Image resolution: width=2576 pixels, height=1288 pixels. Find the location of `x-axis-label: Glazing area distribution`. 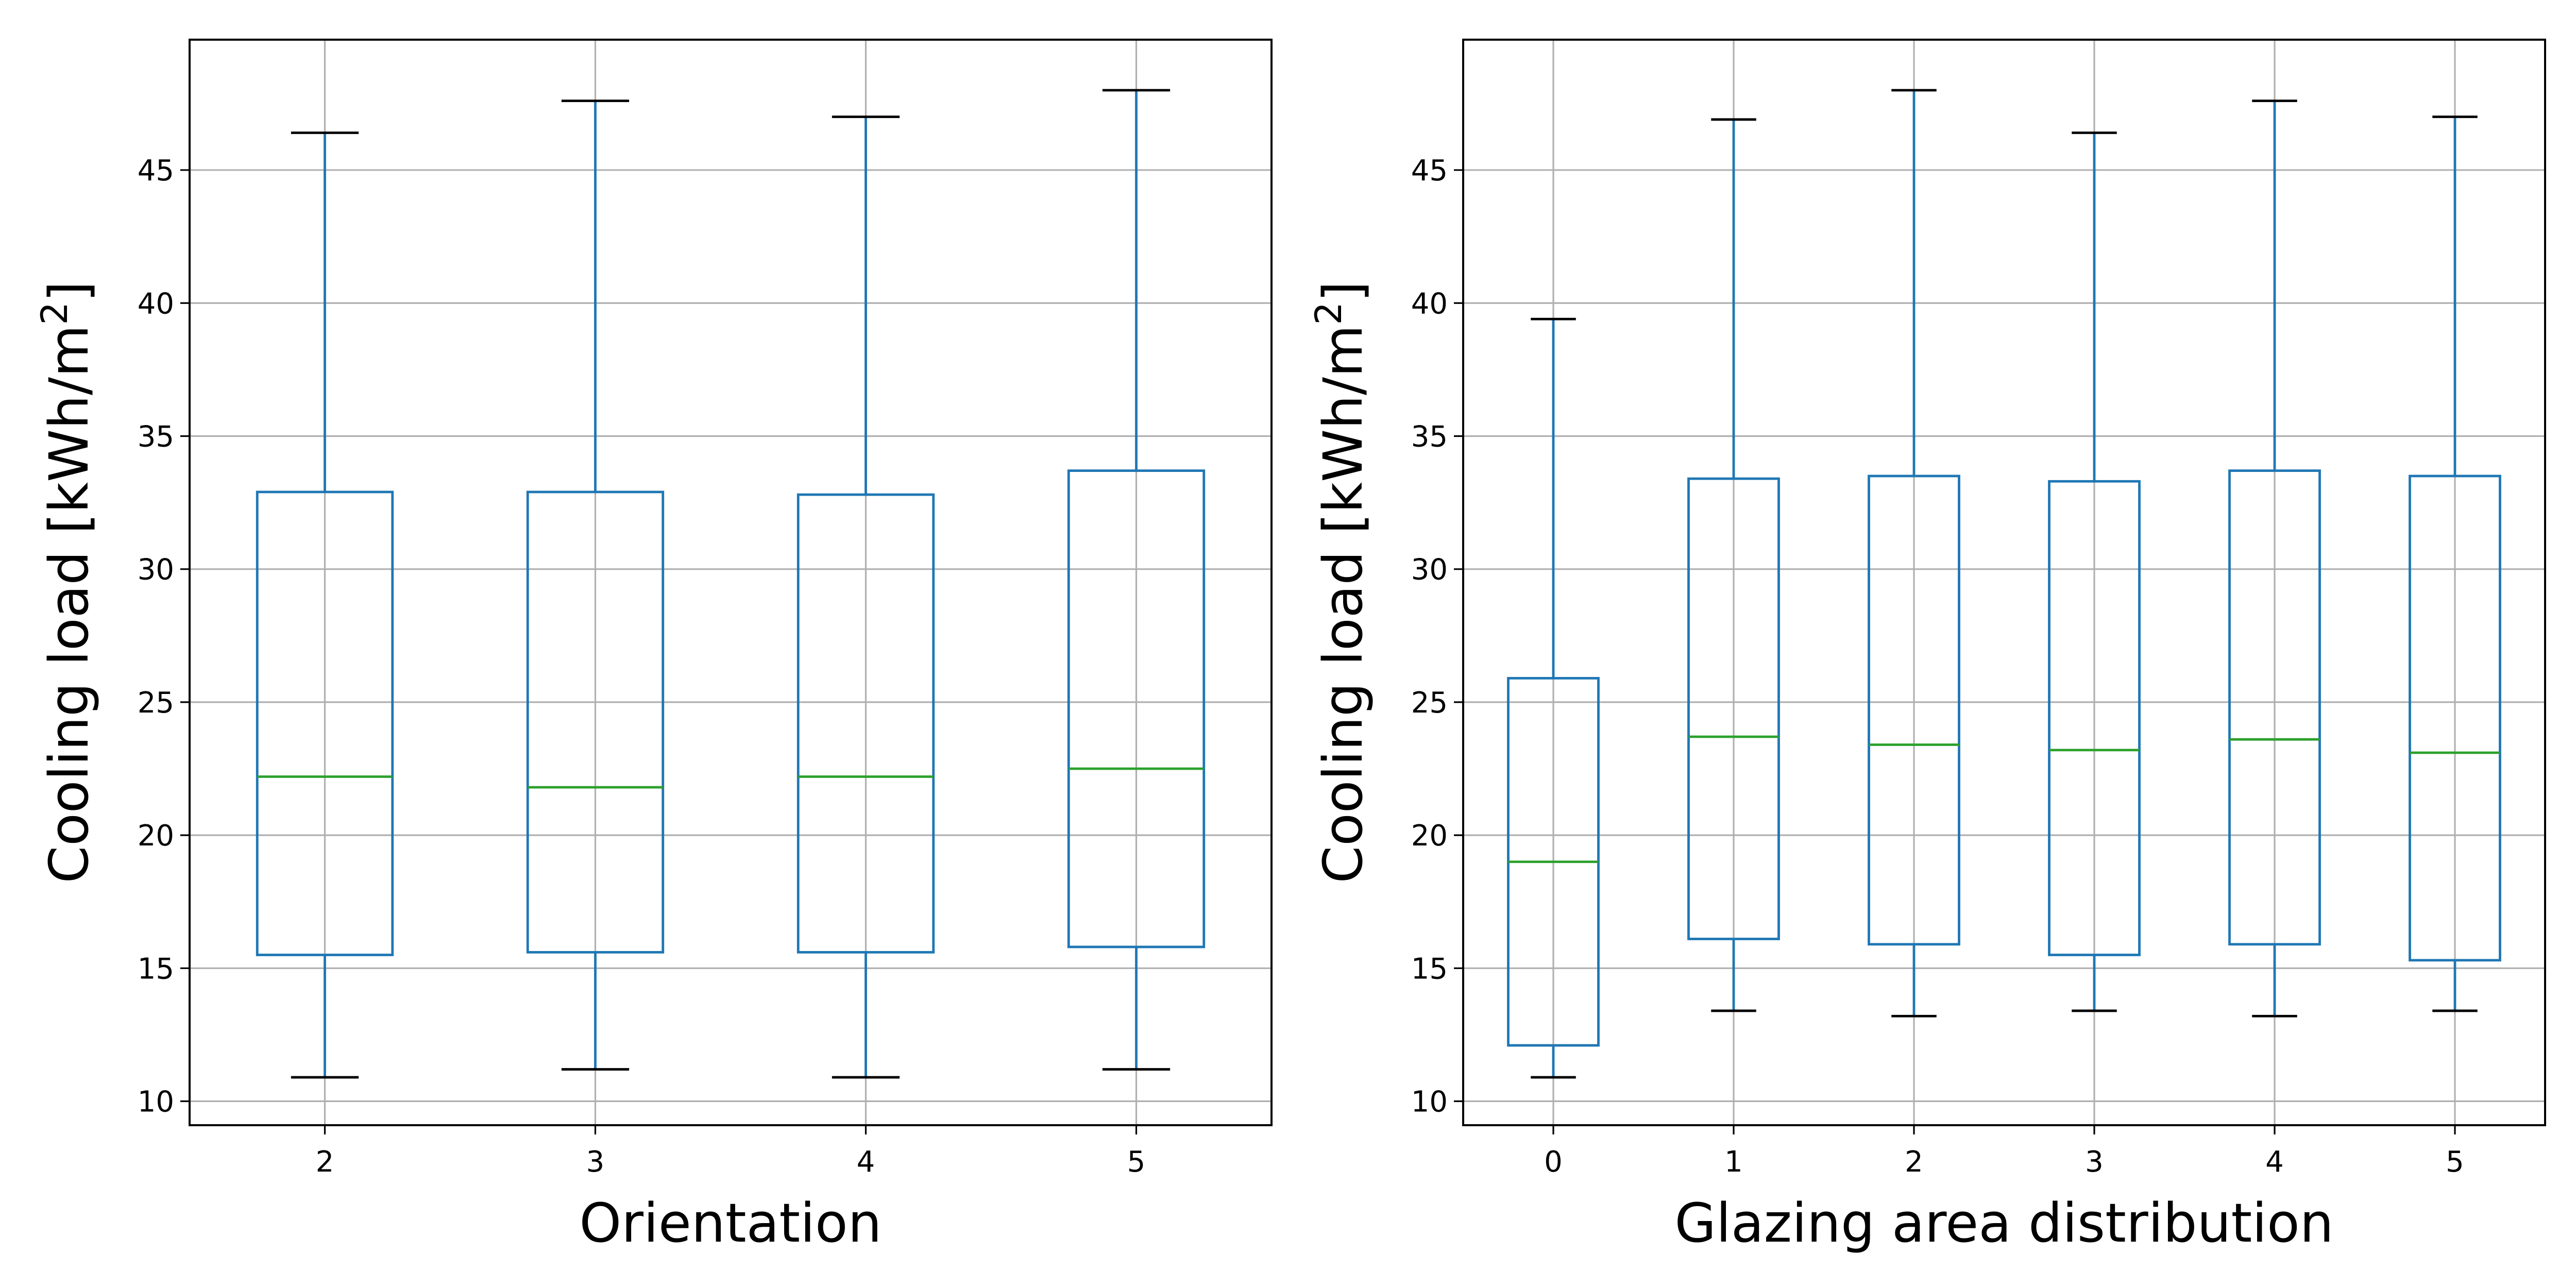

x-axis-label: Glazing area distribution is located at coordinates (2003, 1223).